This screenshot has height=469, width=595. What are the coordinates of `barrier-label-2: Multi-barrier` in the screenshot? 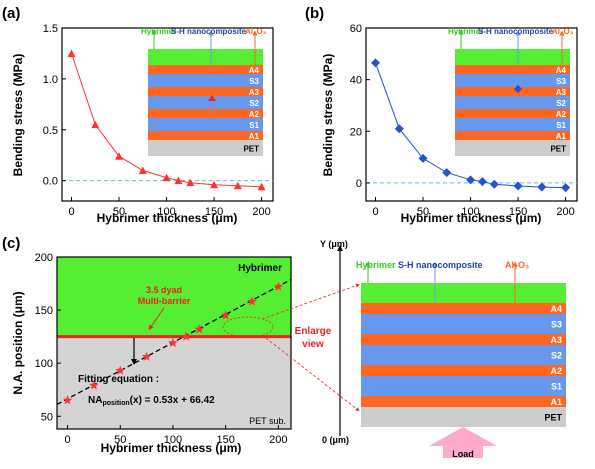 It's located at (164, 301).